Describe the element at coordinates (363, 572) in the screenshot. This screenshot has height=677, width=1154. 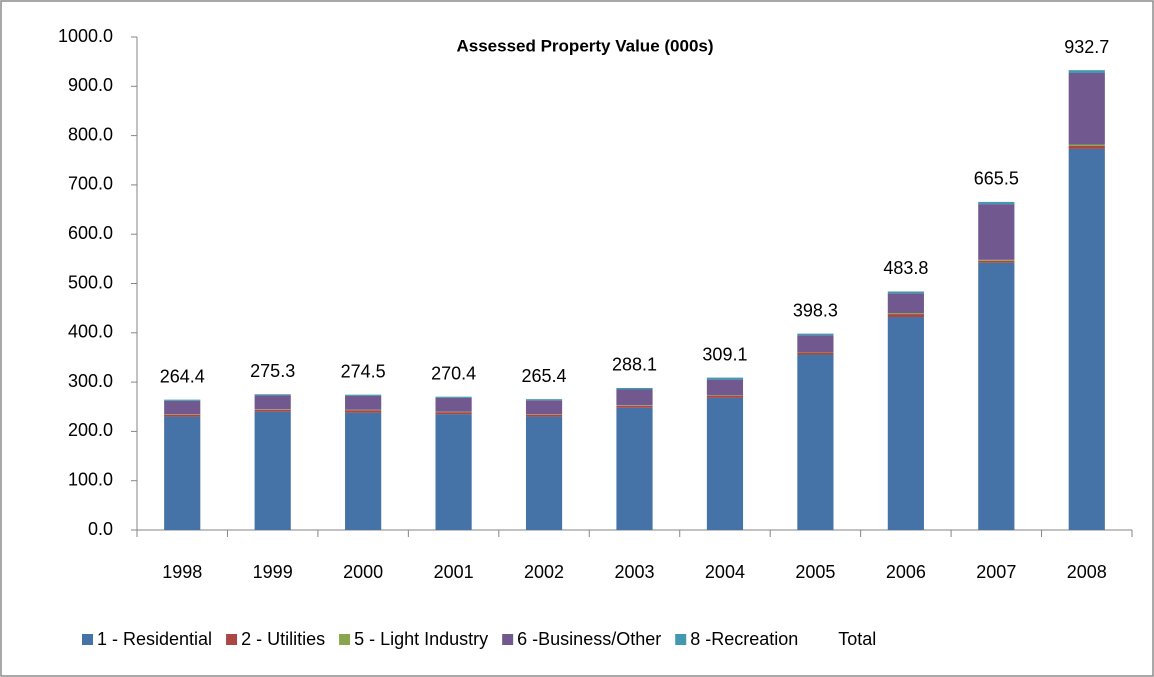
I see `x-tick-label: 2000` at that location.